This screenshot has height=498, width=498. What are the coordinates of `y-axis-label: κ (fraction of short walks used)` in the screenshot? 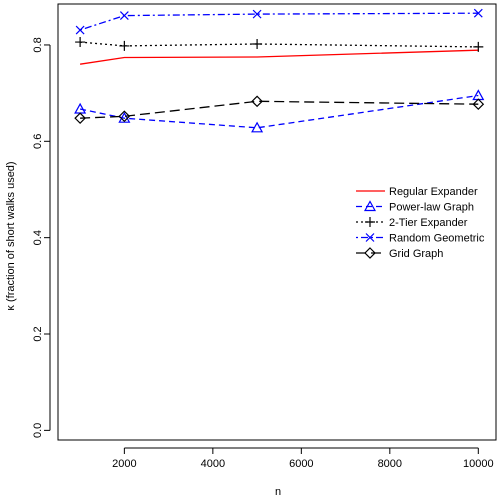 It's located at (11, 235).